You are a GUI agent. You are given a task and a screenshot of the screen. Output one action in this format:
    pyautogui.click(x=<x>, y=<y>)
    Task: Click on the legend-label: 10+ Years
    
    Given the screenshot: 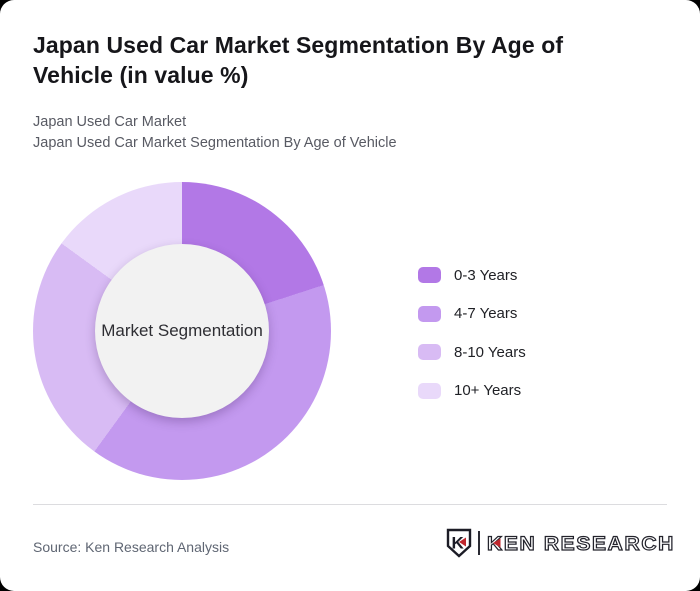 What is the action you would take?
    pyautogui.click(x=488, y=390)
    